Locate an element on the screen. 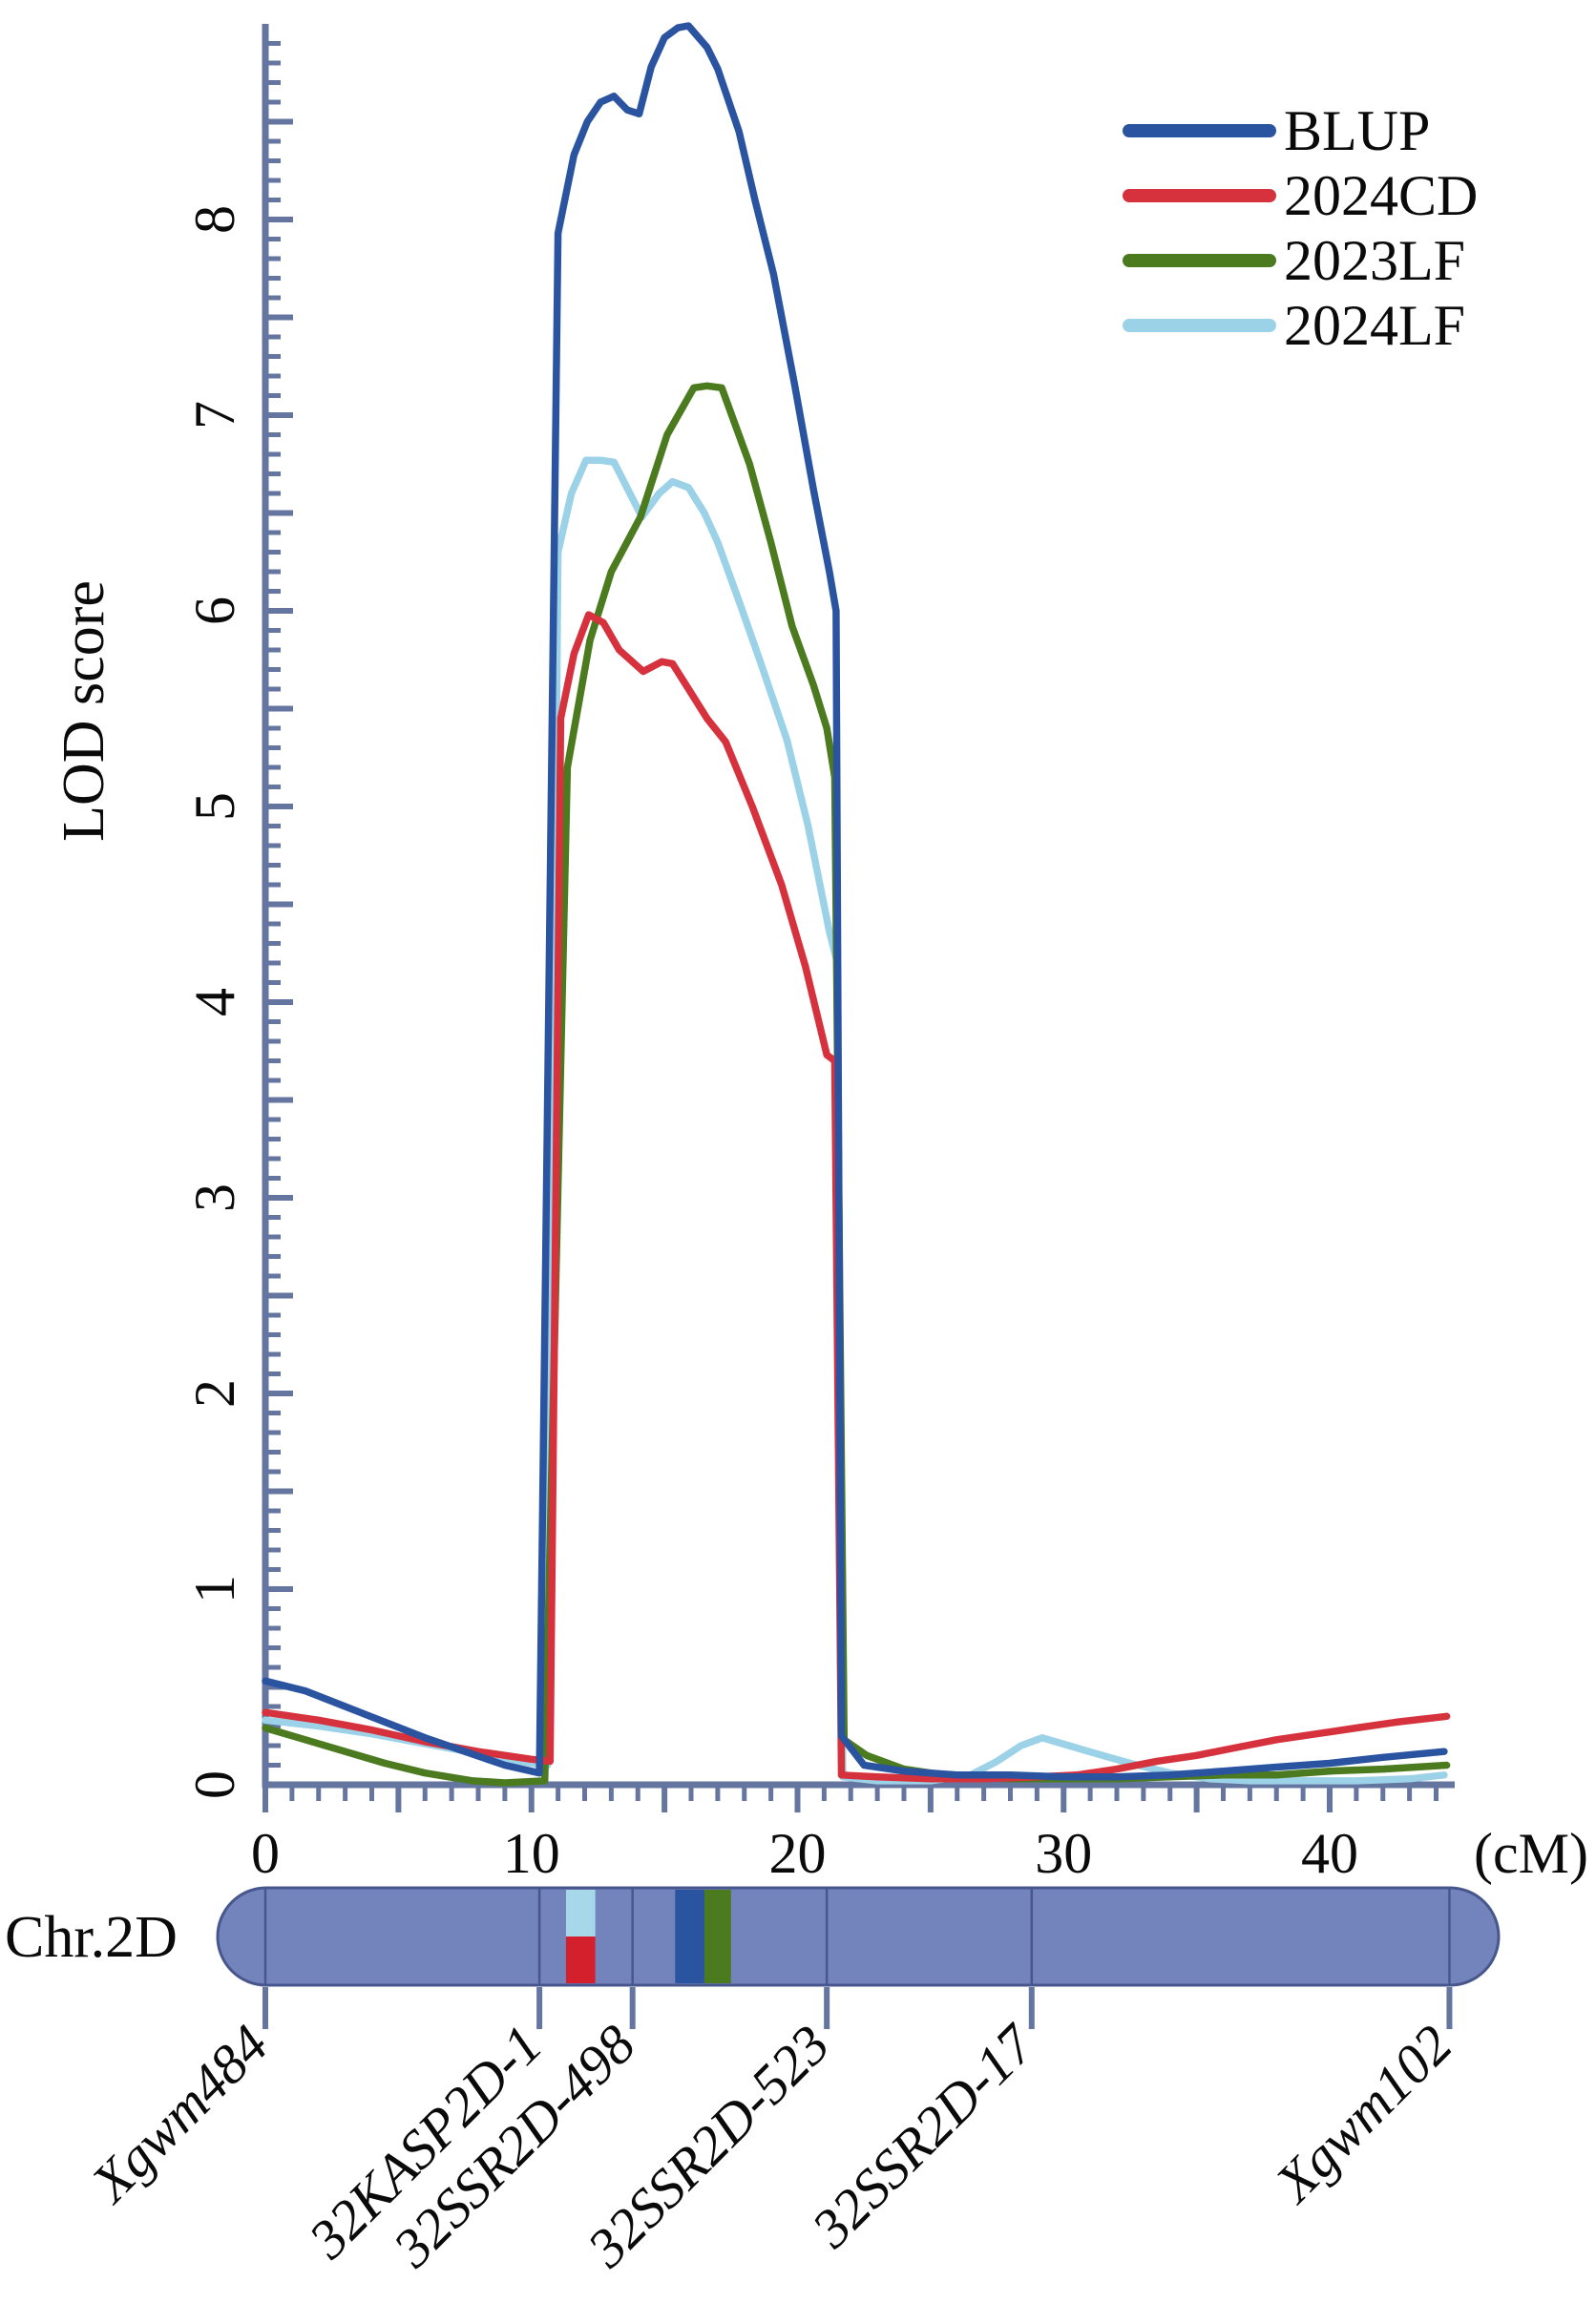  x-tick-label: 10 is located at coordinates (532, 1853).